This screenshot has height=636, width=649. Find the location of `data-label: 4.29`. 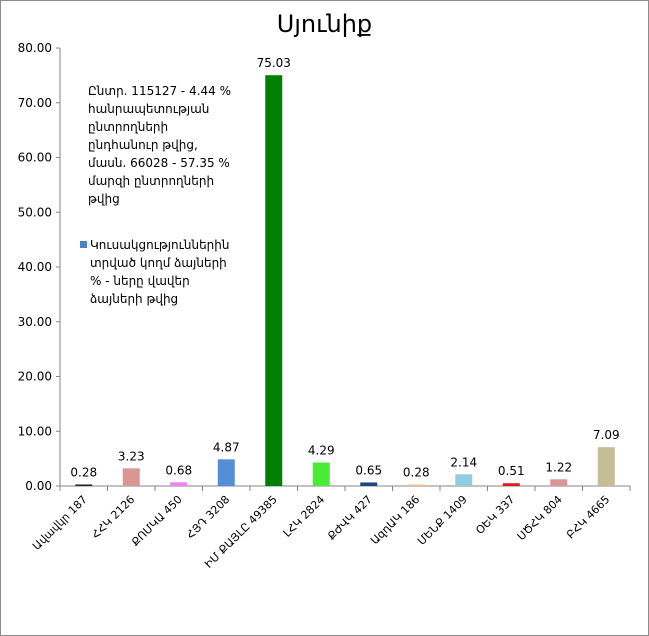

data-label: 4.29 is located at coordinates (321, 451).